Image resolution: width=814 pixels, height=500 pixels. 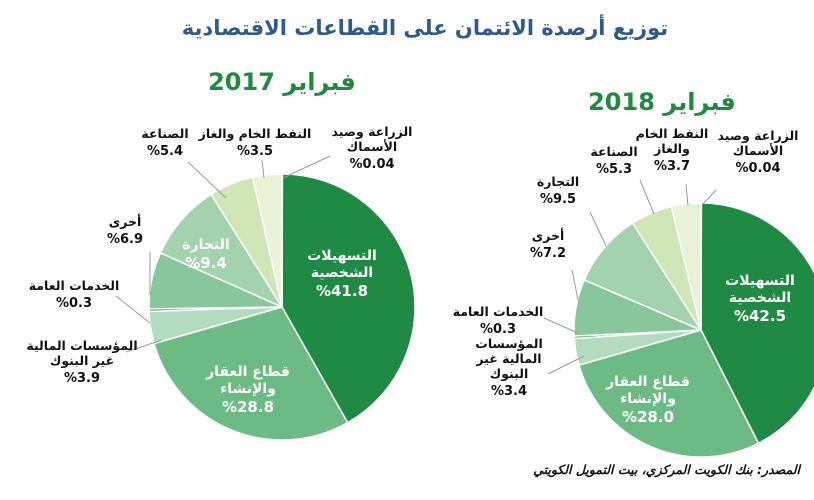 I want to click on slice-value-real-estate: %28.0, so click(x=648, y=417).